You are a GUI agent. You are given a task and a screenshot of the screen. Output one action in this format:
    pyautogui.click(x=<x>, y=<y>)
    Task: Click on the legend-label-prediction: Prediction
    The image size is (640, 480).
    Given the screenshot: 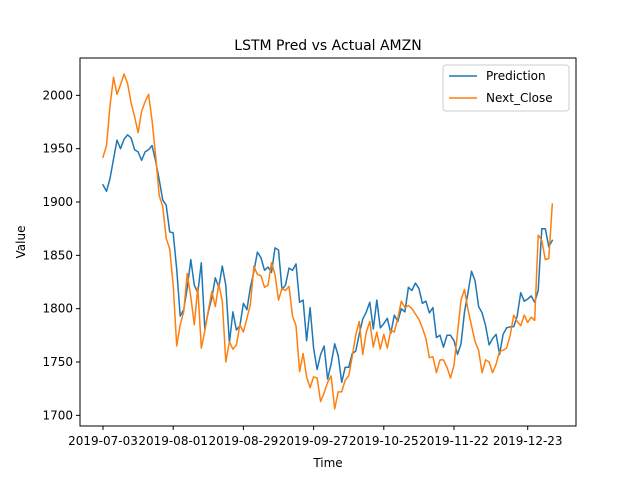 What is the action you would take?
    pyautogui.click(x=516, y=76)
    